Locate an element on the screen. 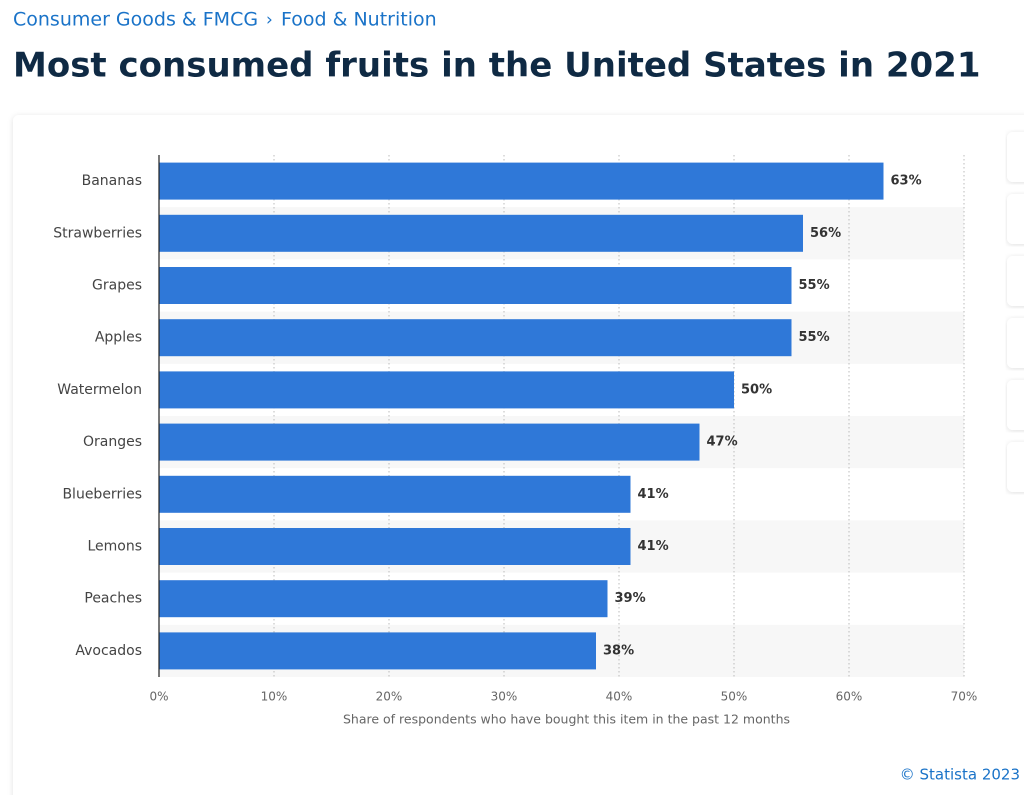 The height and width of the screenshot is (799, 1024). breadcrumb-link: Consumer Goods & FMCG is located at coordinates (135, 20).